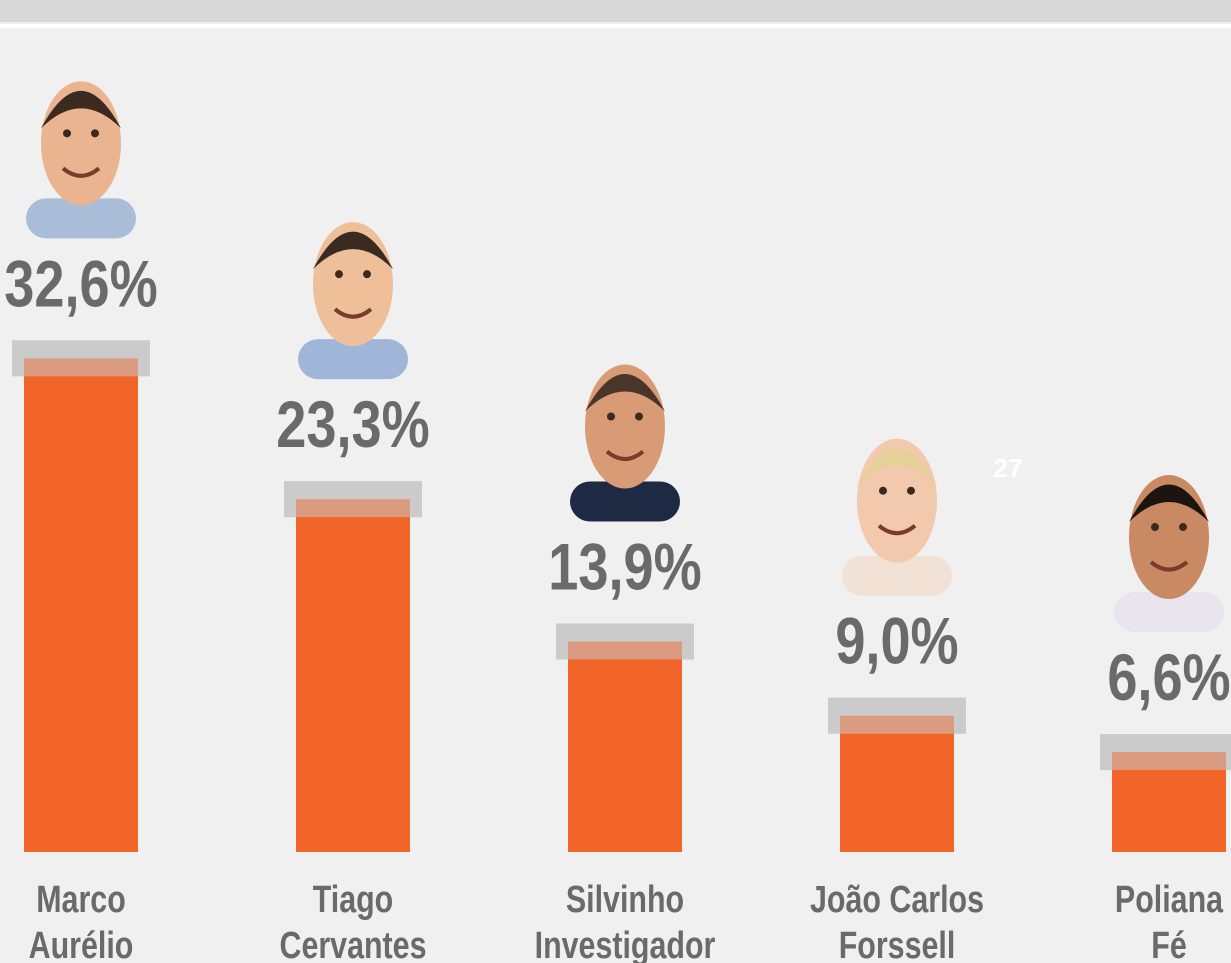 Image resolution: width=1231 pixels, height=963 pixels. Describe the element at coordinates (625, 900) in the screenshot. I see `x-tick-label: Silvinho` at that location.